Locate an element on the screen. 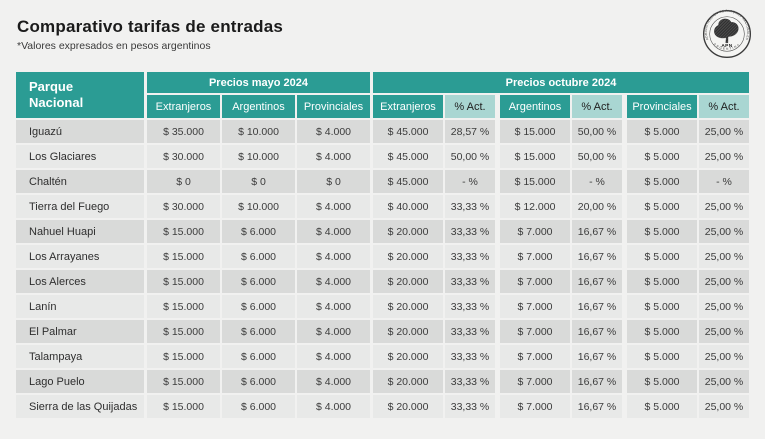  col-header-mayo-argentinos: Argentinos is located at coordinates (258, 106).